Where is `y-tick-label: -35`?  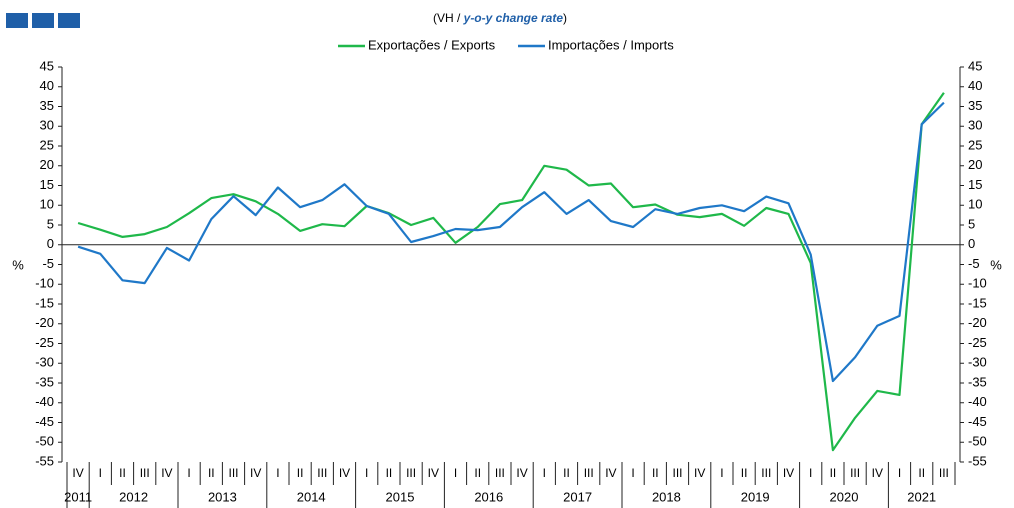
y-tick-label: -35 is located at coordinates (44, 381).